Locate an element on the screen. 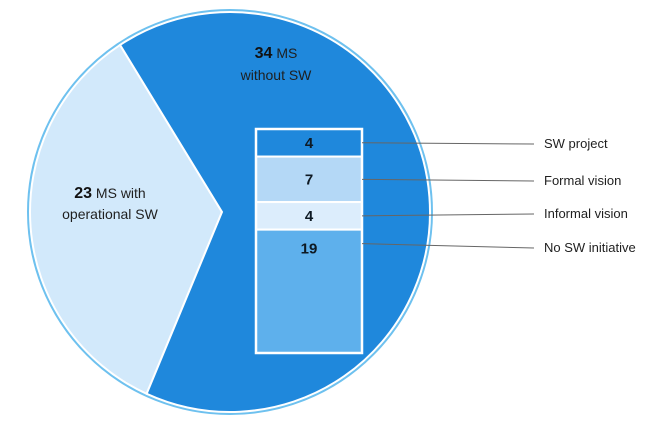  slice-operational-label-line2: operational SW is located at coordinates (110, 214).